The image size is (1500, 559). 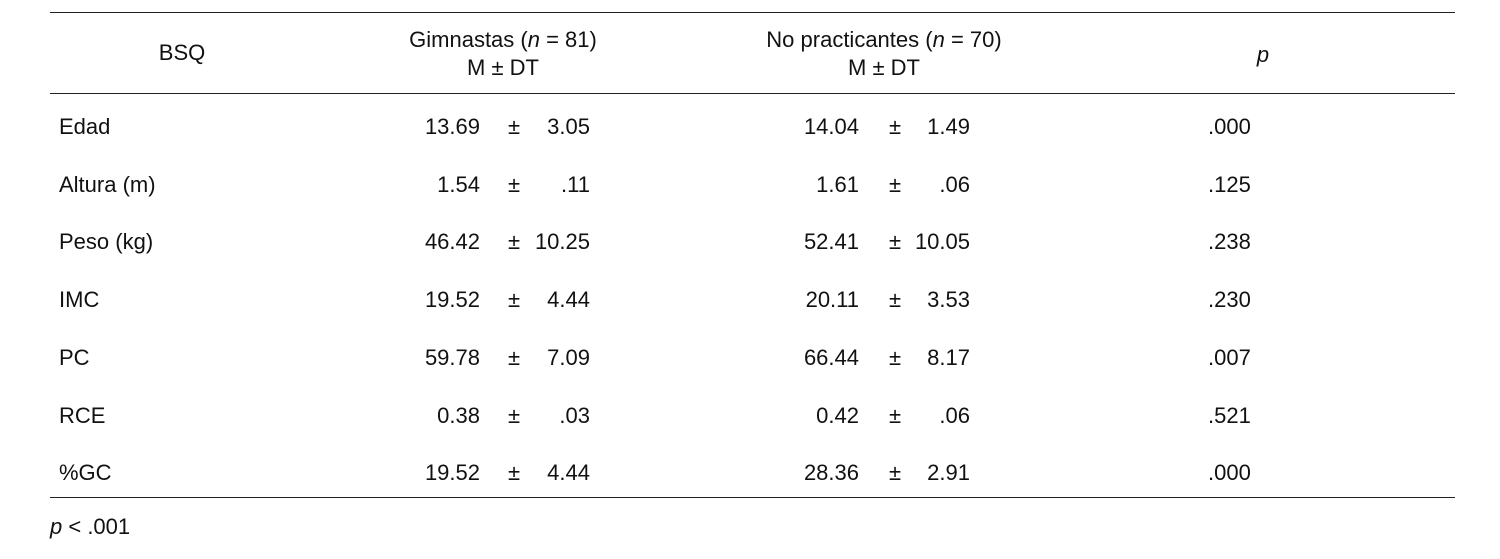 I want to click on header-text: Gimnastas (, so click(x=468, y=39).